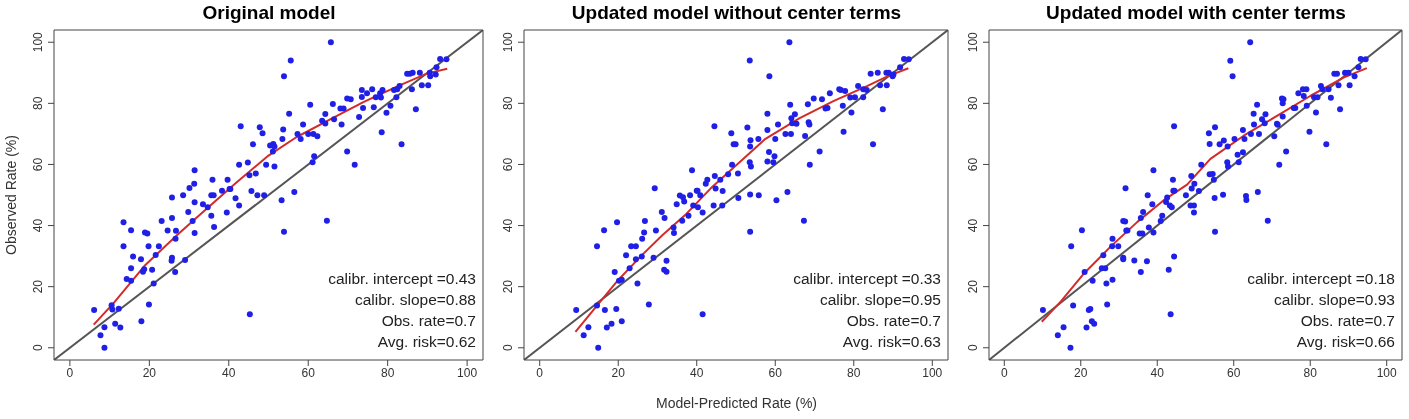  What do you see at coordinates (1321, 279) in the screenshot?
I see `annotation: calibr. intercept =0.18` at bounding box center [1321, 279].